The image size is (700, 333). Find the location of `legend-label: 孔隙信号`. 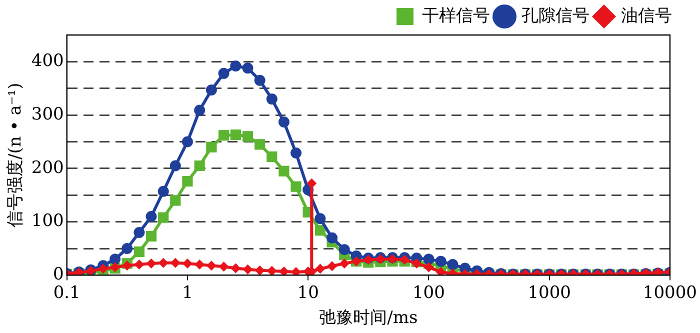

legend-label: 孔隙信号 is located at coordinates (556, 16).